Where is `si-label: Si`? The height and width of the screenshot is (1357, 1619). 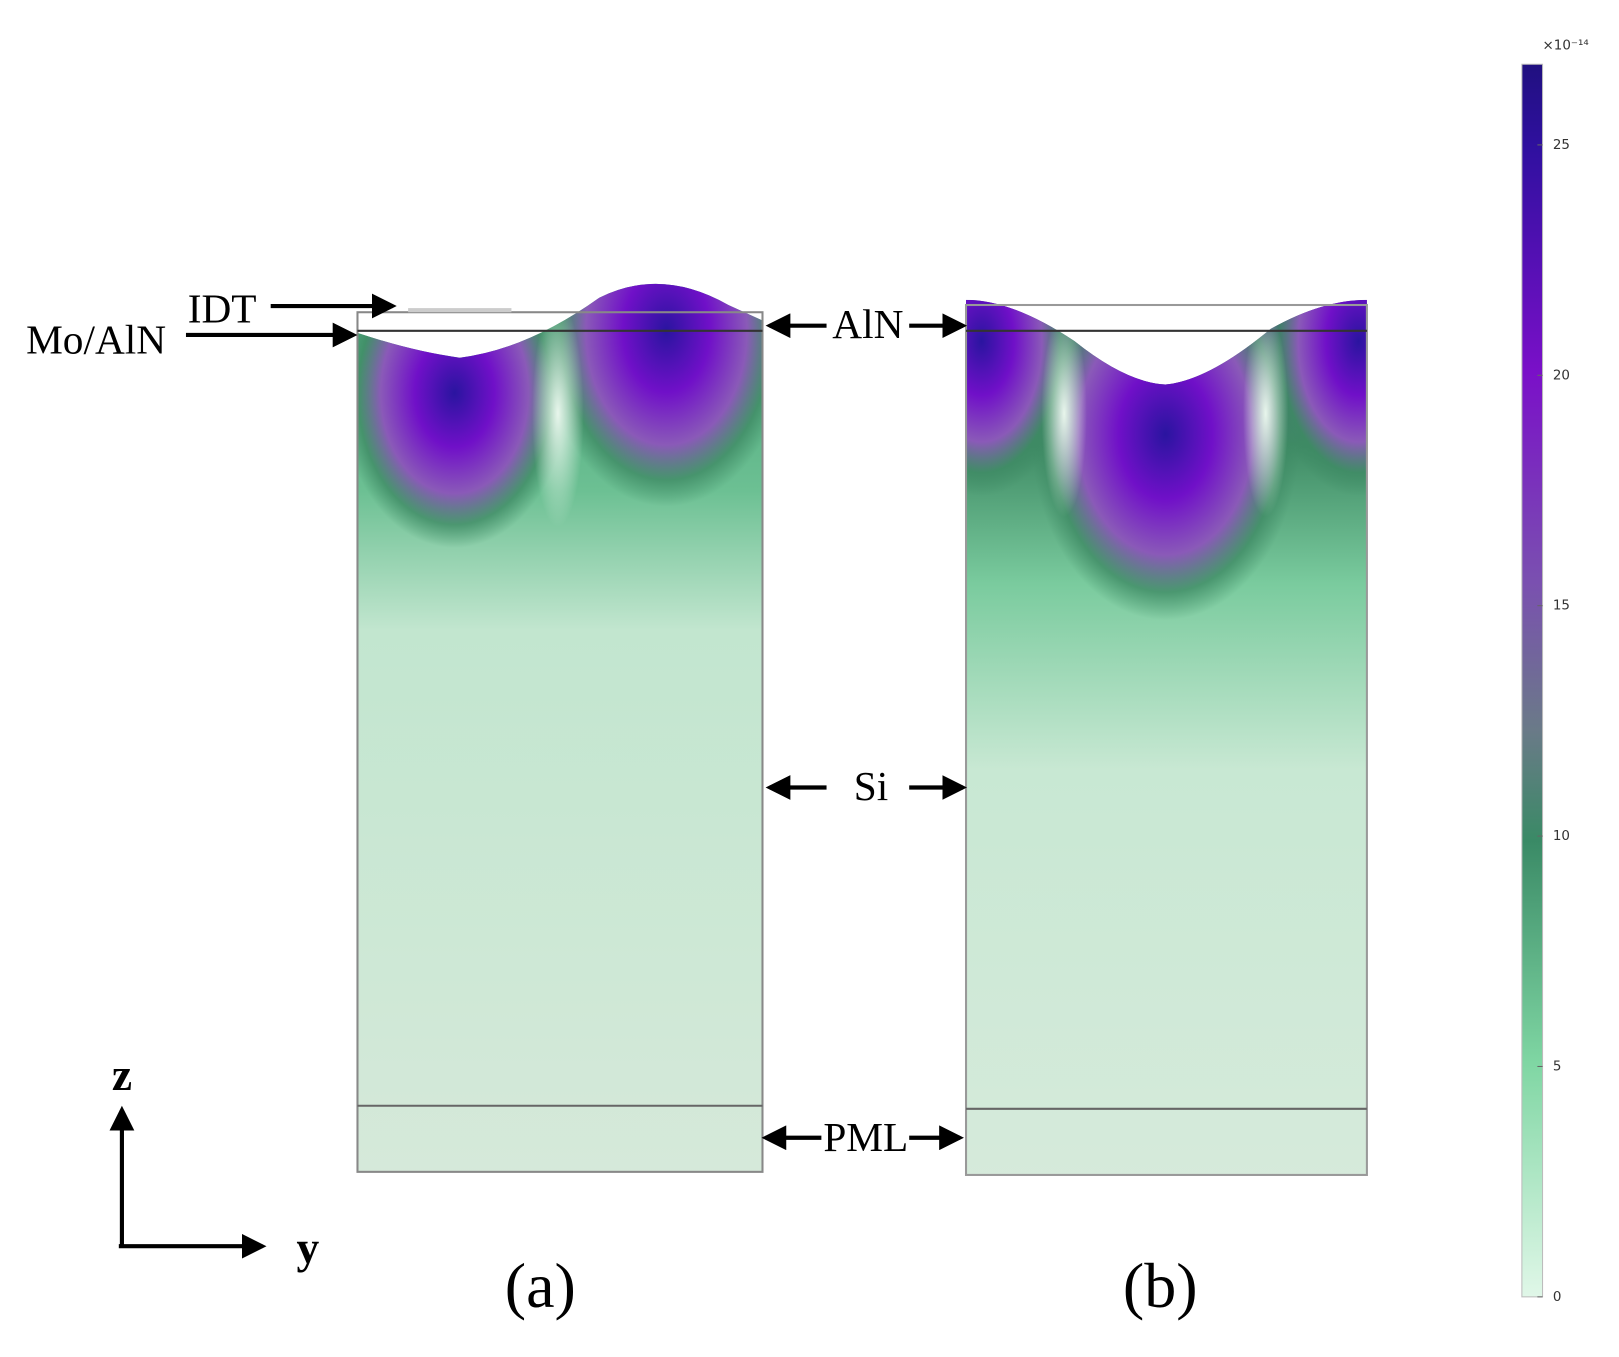 si-label: Si is located at coordinates (871, 786).